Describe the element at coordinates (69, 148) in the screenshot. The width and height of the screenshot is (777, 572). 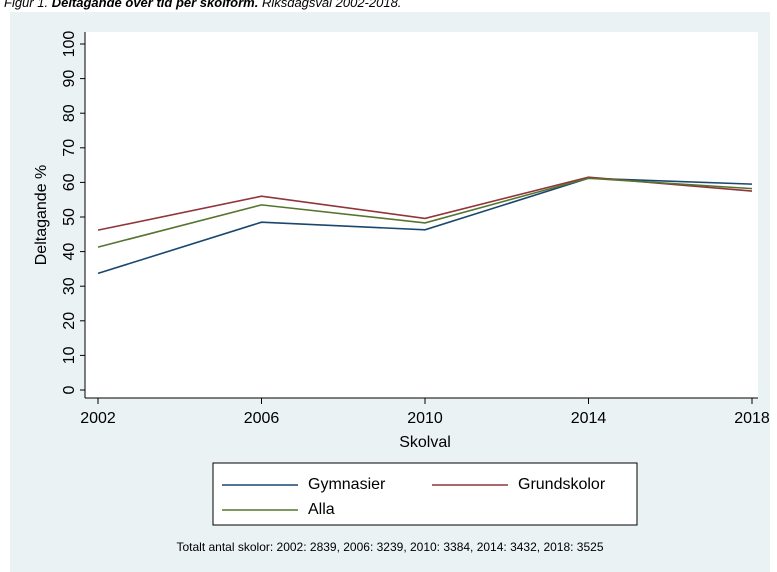
I see `y-tick-label: 70` at that location.